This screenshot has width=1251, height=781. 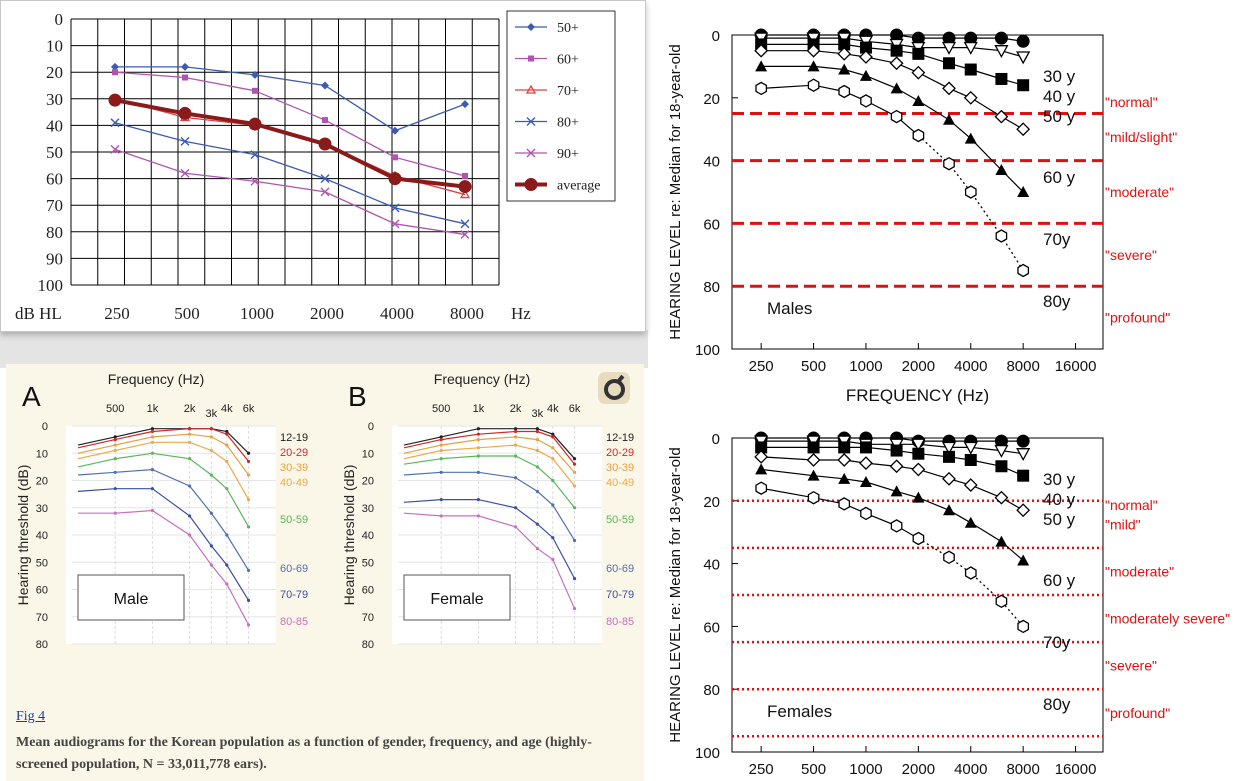 What do you see at coordinates (892, 514) in the screenshot?
I see `series-line-70y` at bounding box center [892, 514].